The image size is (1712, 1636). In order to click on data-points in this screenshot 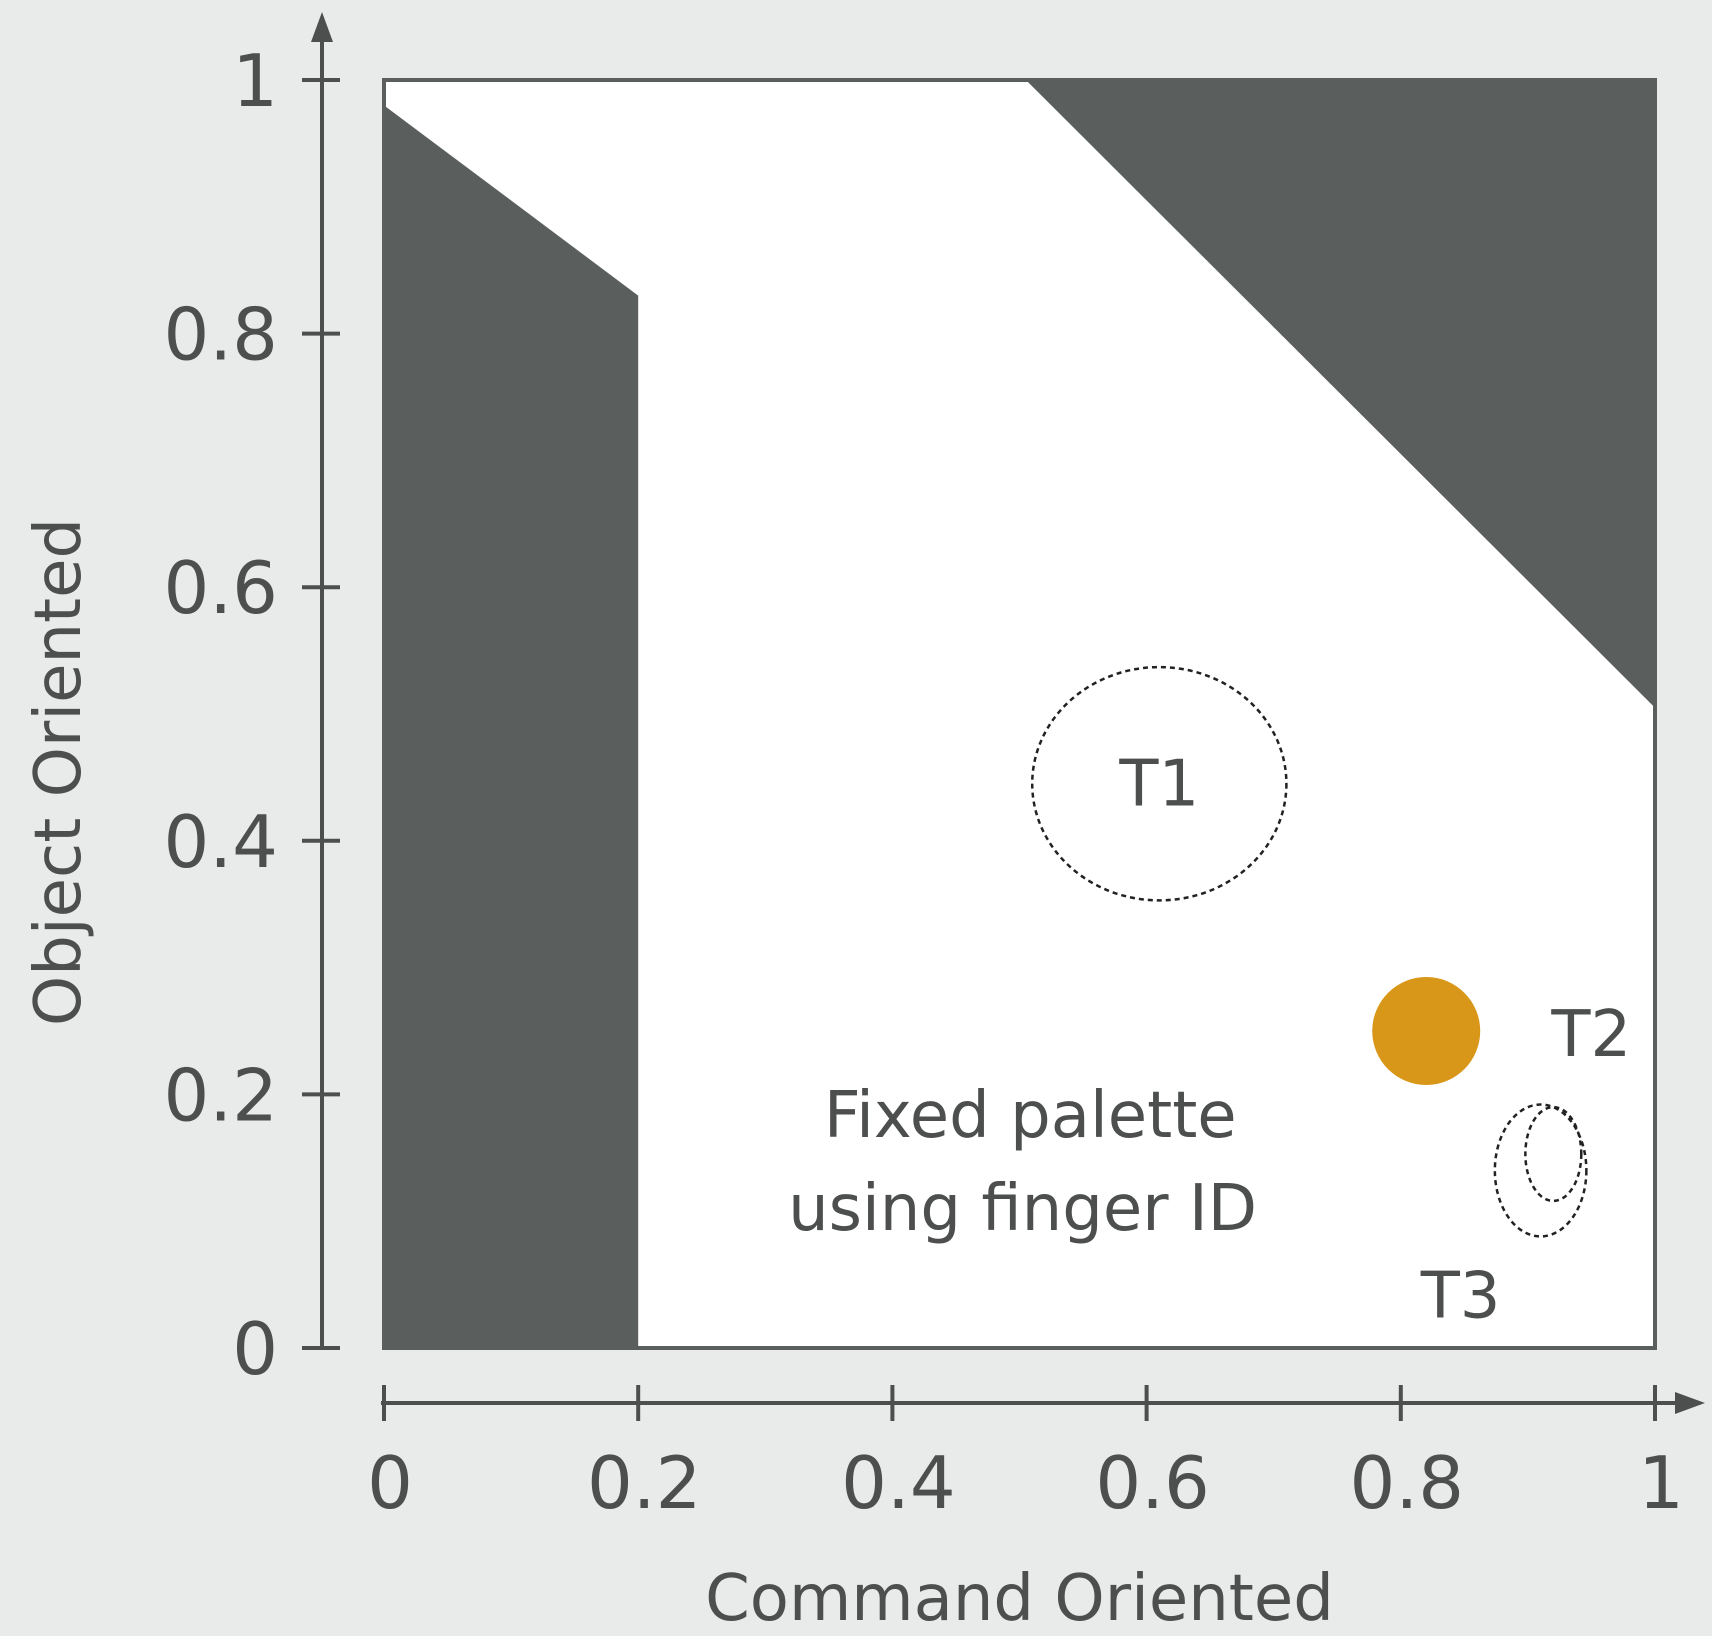, I will do `click(1426, 1031)`.